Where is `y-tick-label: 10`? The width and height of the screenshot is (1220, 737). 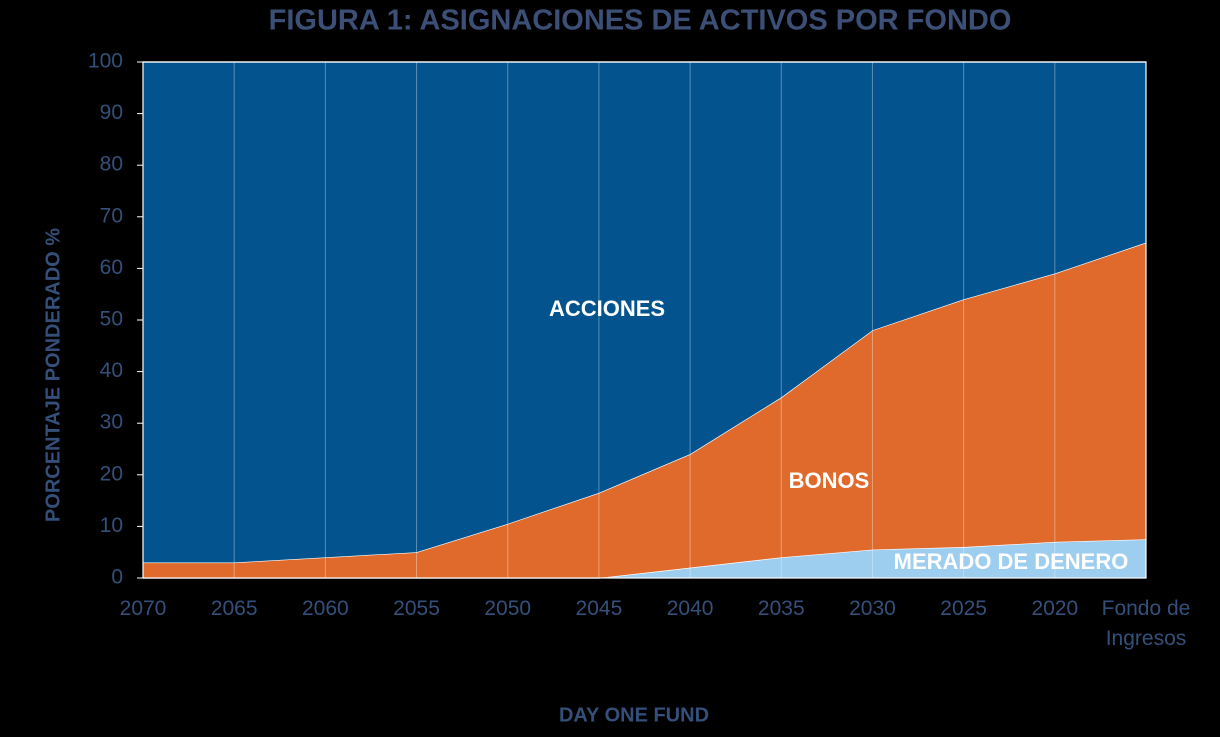
y-tick-label: 10 is located at coordinates (111, 525).